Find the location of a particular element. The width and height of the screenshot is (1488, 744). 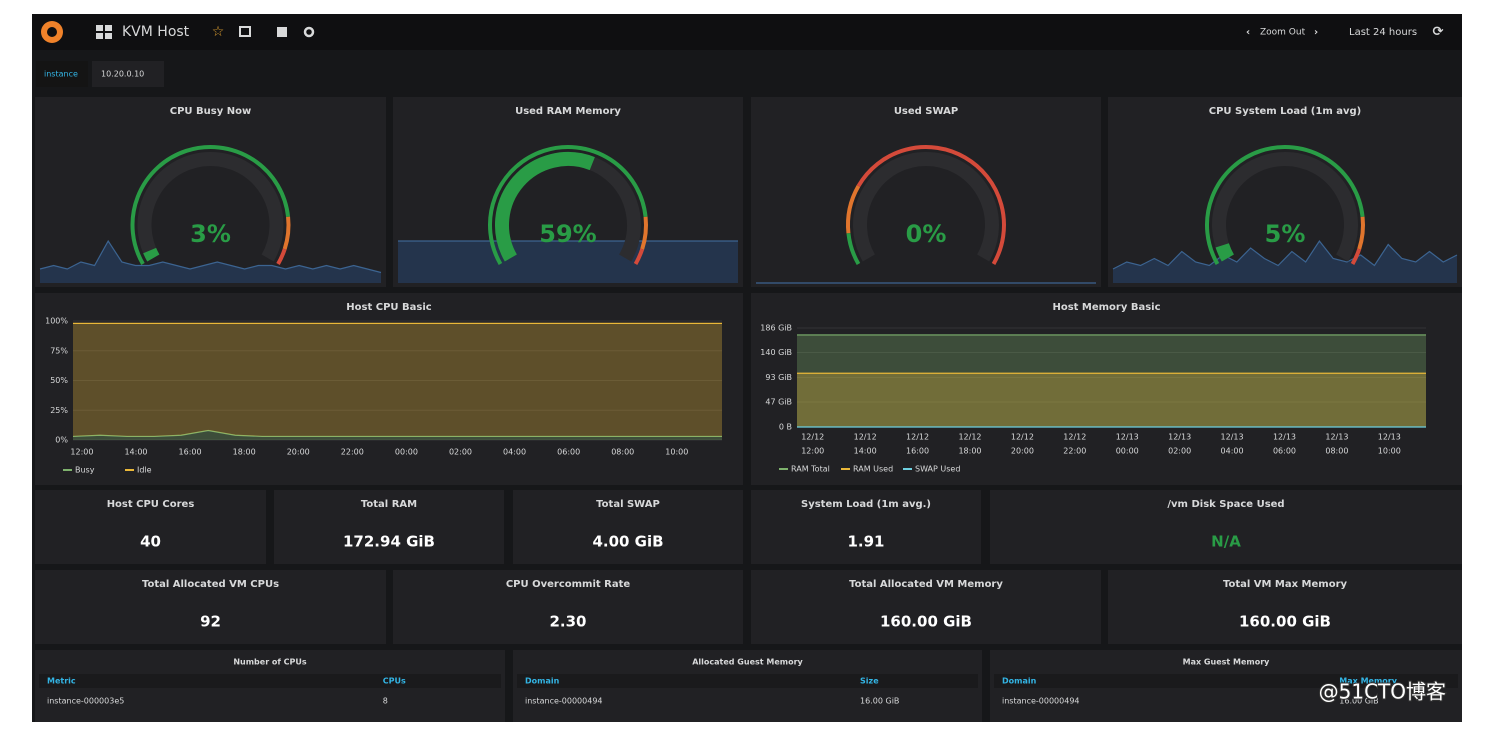

column-header: Size is located at coordinates (869, 681).